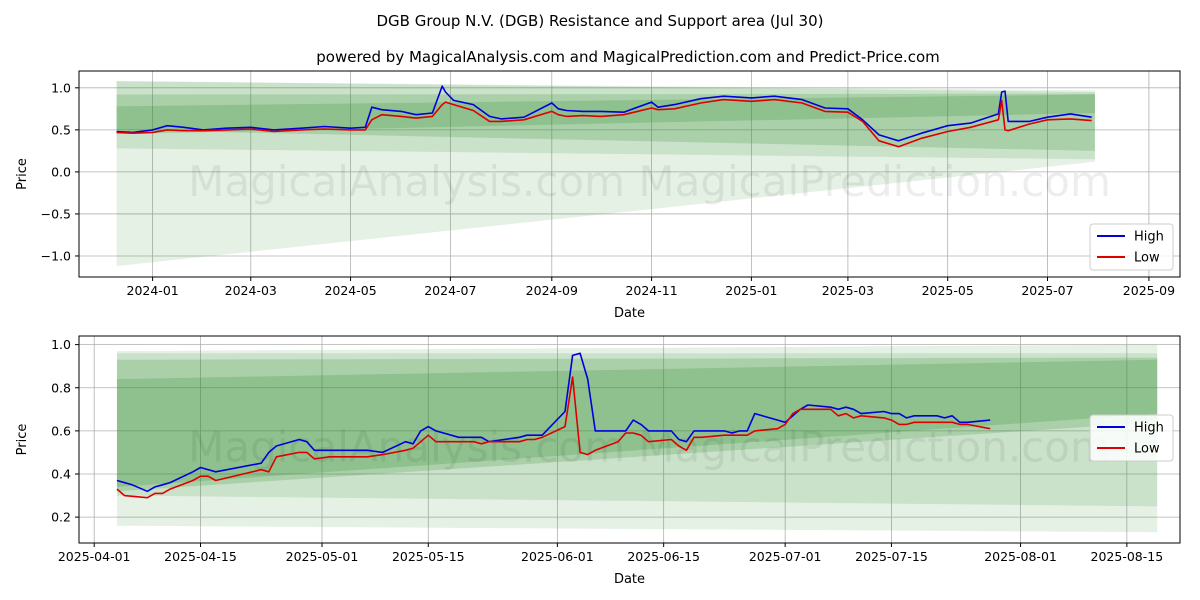 The width and height of the screenshot is (1200, 600). What do you see at coordinates (785, 556) in the screenshot?
I see `x-tick-label: 2025-07-01` at bounding box center [785, 556].